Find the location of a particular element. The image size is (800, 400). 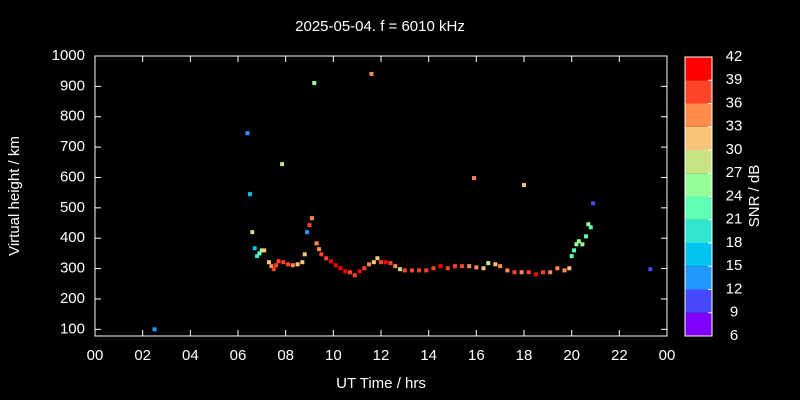

x-tick-label: 02 is located at coordinates (142, 355).